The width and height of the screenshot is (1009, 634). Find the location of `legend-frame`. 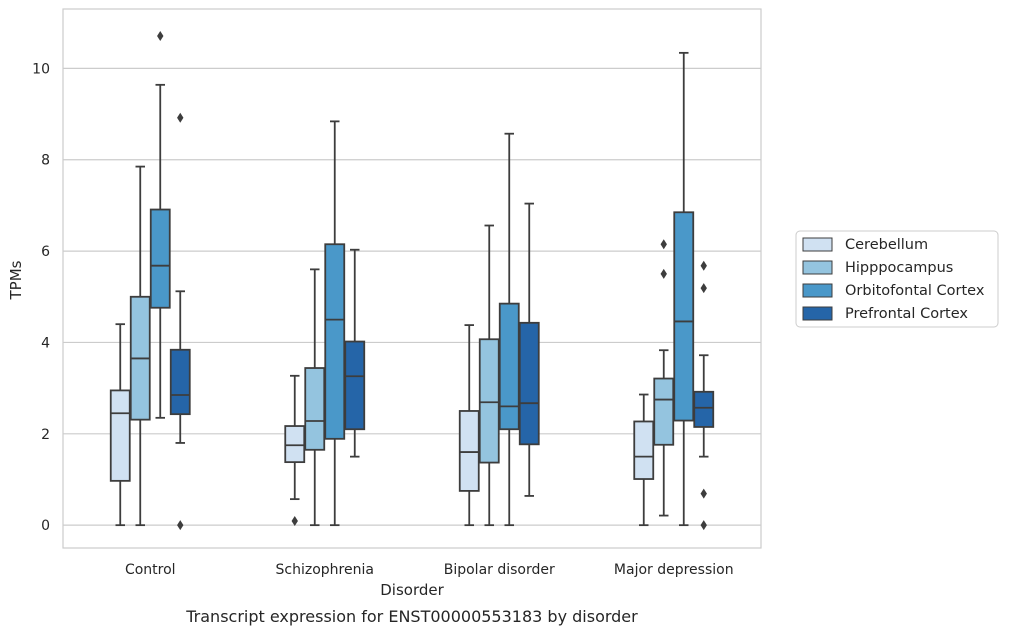

legend-frame is located at coordinates (897, 279).